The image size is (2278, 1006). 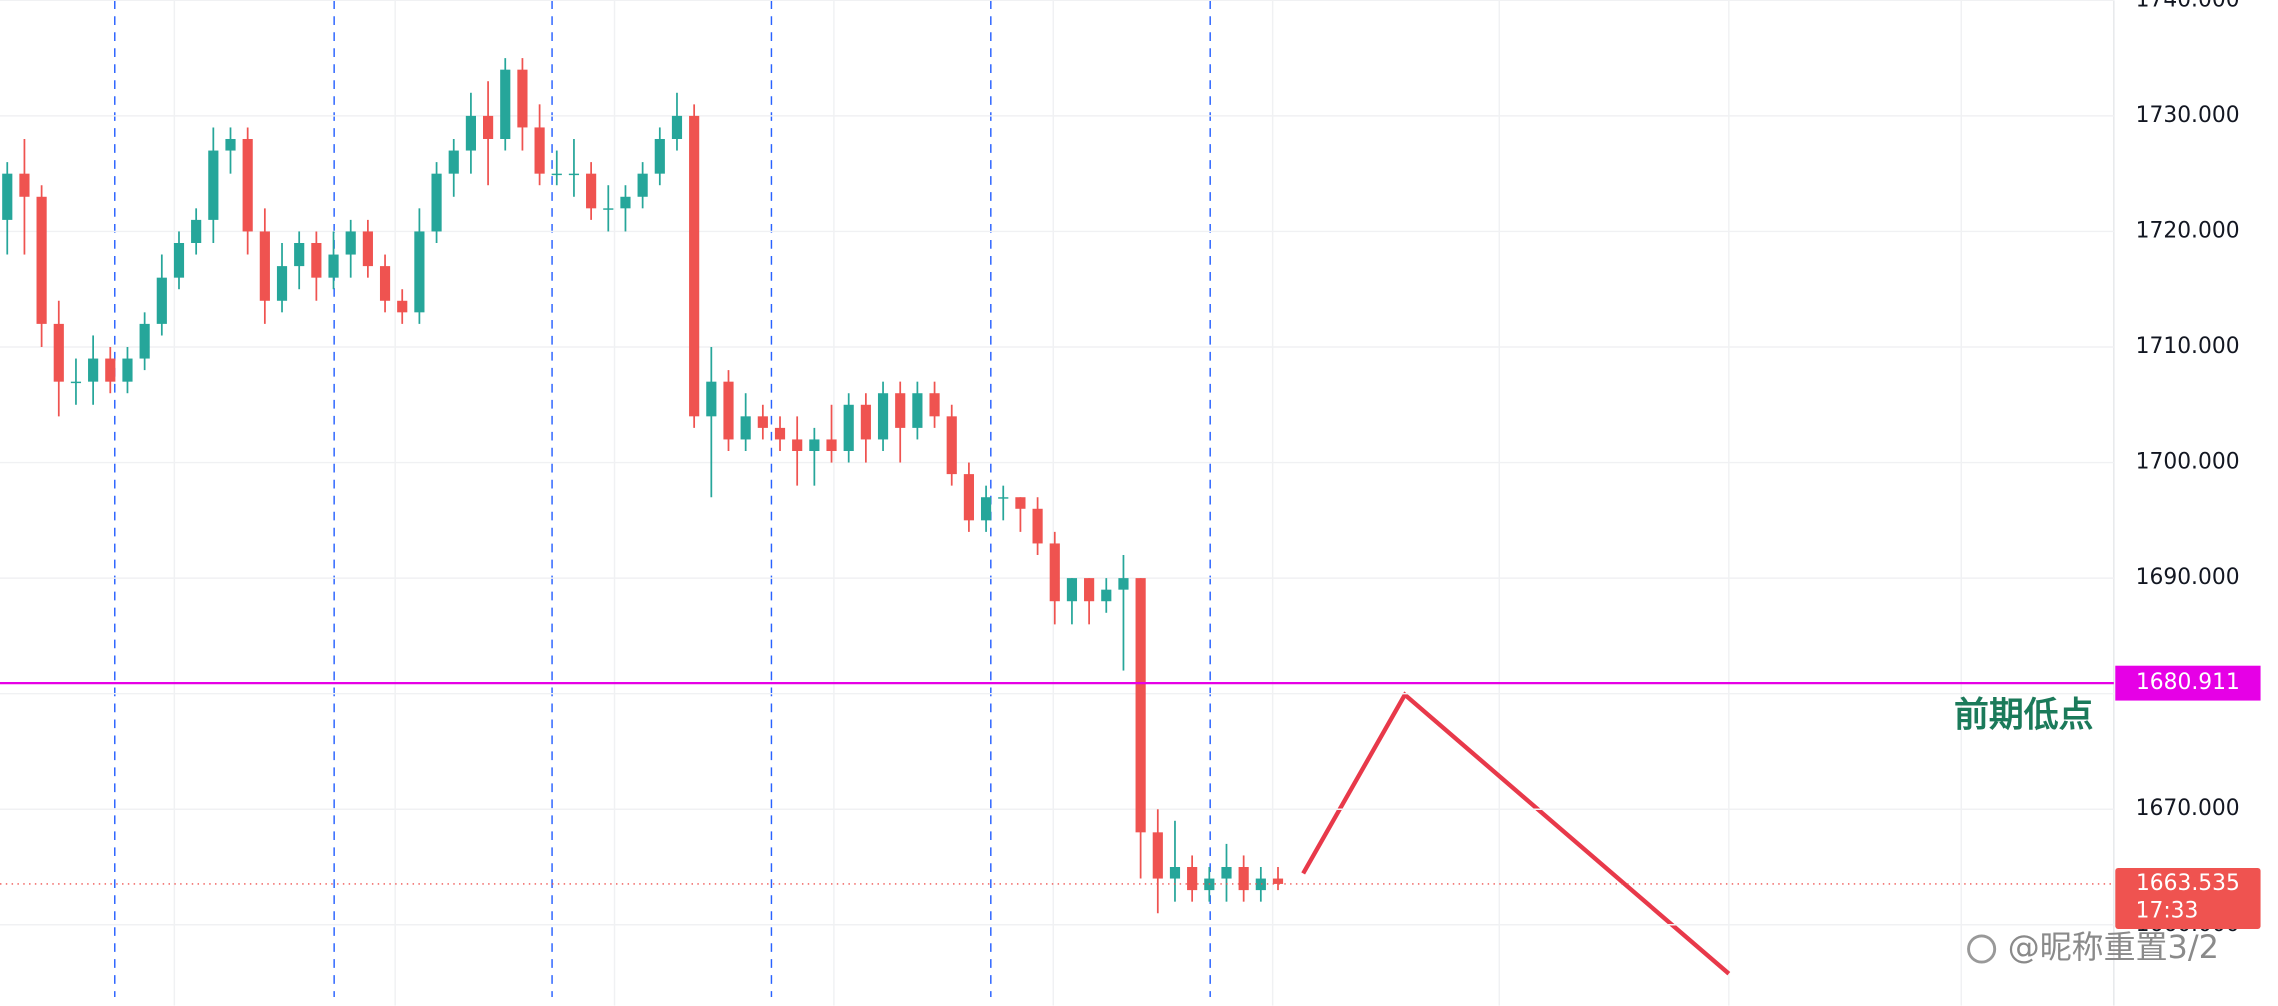 I want to click on y-tick-label: 1720.000, so click(x=2188, y=230).